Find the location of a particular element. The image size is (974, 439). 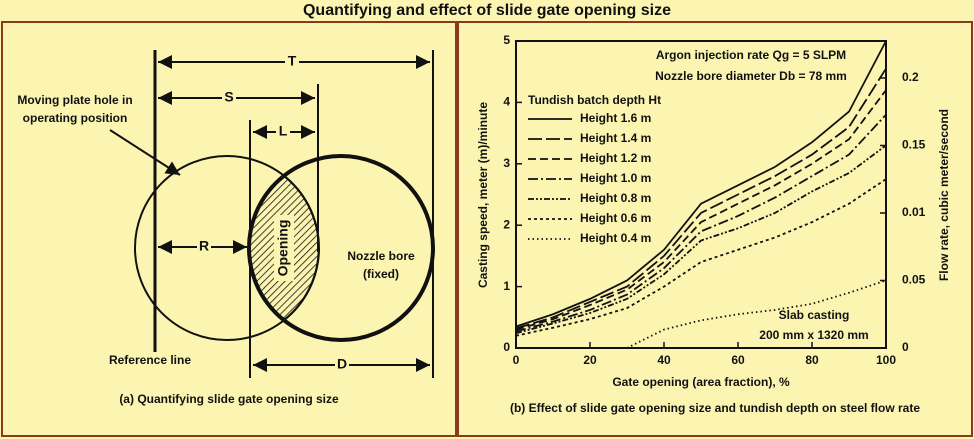

x-tick-label: 100 is located at coordinates (886, 360).